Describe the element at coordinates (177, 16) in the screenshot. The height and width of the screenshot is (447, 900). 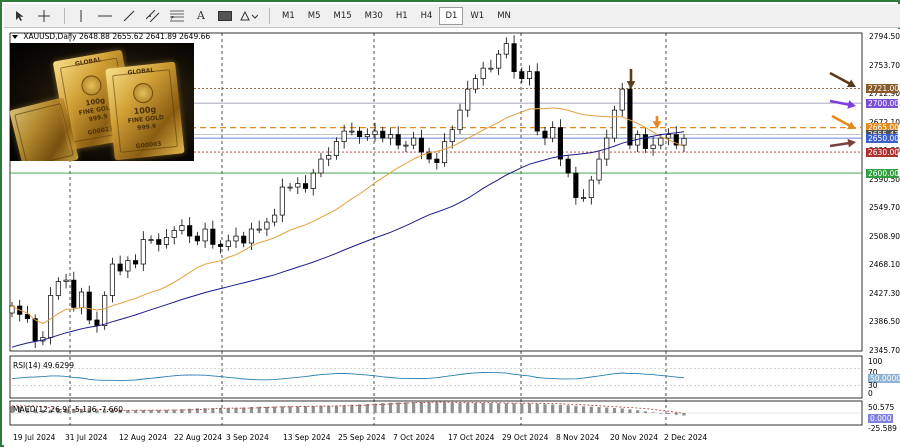
I see `fibonacci-icon: F` at that location.